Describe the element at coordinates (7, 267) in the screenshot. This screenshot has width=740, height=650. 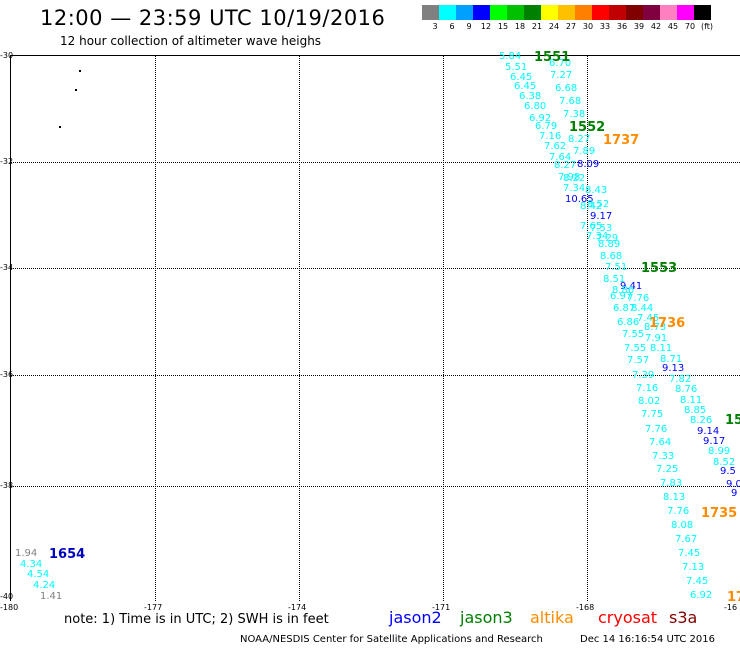
I see `lat-label: -34` at that location.